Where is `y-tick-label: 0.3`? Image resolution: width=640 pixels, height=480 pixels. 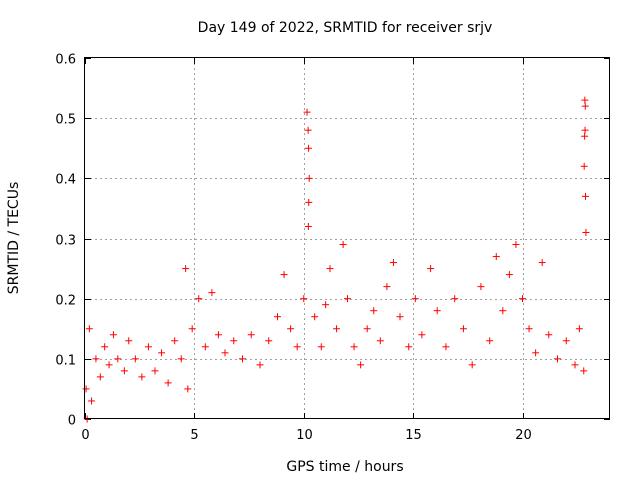
y-tick-label: 0.3 is located at coordinates (65, 241).